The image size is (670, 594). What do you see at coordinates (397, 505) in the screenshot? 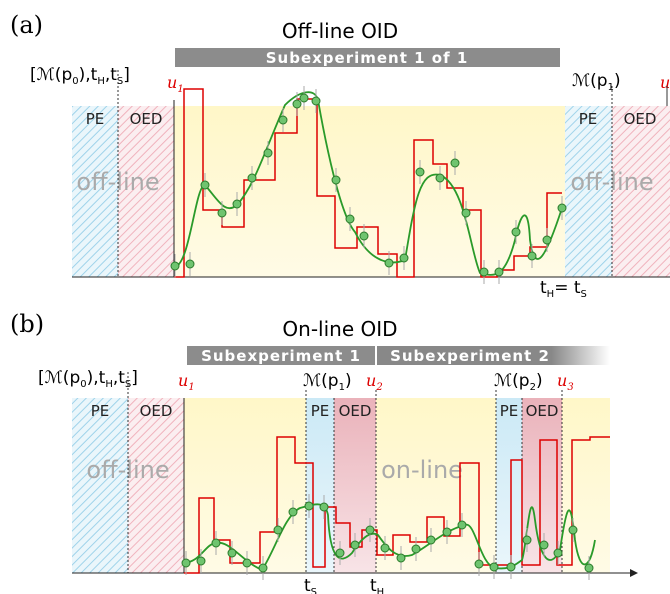
I see `control-profile` at bounding box center [397, 505].